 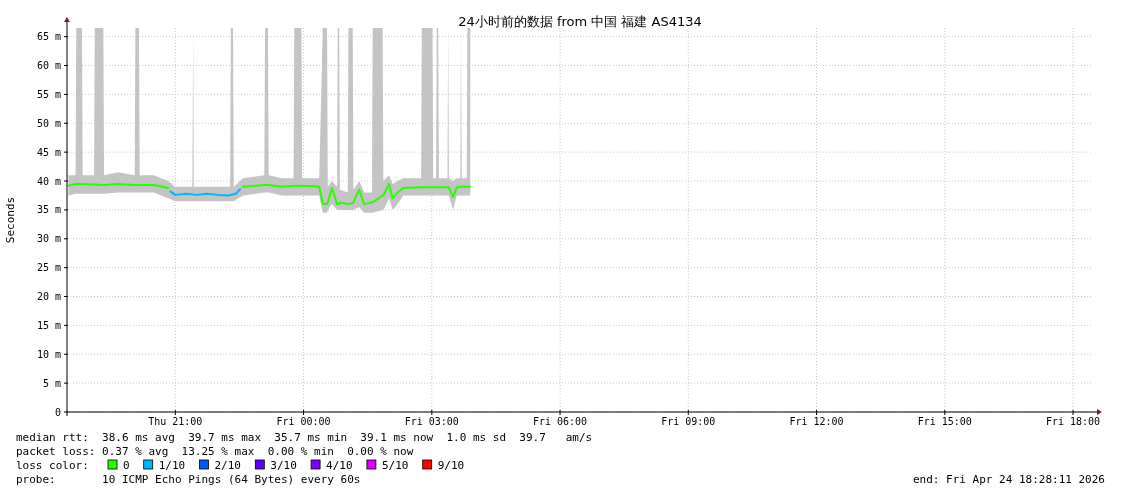 What do you see at coordinates (580, 21) in the screenshot?
I see `chart-title: 24小时前的数据 from 中国 福建 AS4134` at bounding box center [580, 21].